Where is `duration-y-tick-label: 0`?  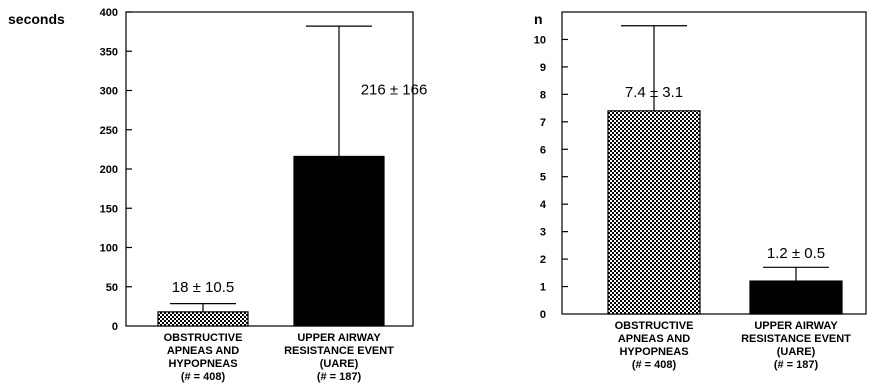 duration-y-tick-label: 0 is located at coordinates (115, 327).